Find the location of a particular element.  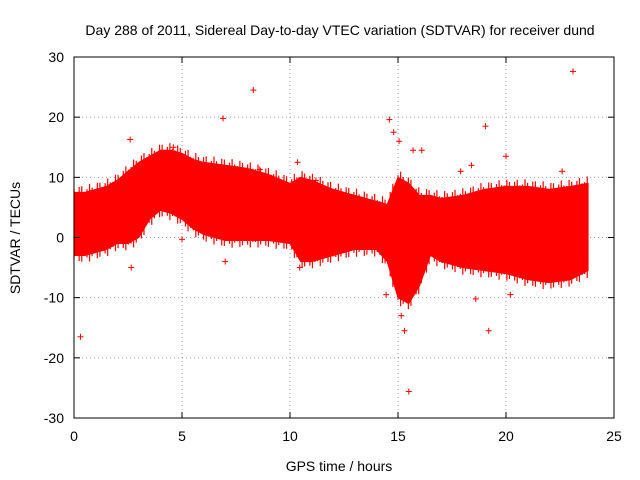

y-tick-label: -30 is located at coordinates (54, 418).